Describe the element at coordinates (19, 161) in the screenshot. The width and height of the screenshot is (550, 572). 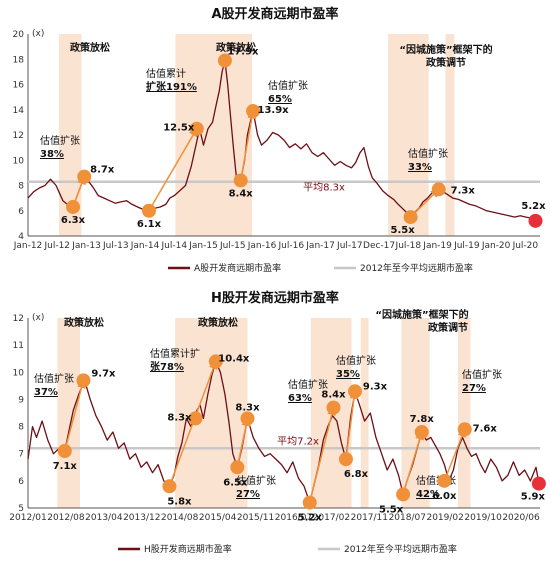
I see `y-tick-label: 10` at that location.